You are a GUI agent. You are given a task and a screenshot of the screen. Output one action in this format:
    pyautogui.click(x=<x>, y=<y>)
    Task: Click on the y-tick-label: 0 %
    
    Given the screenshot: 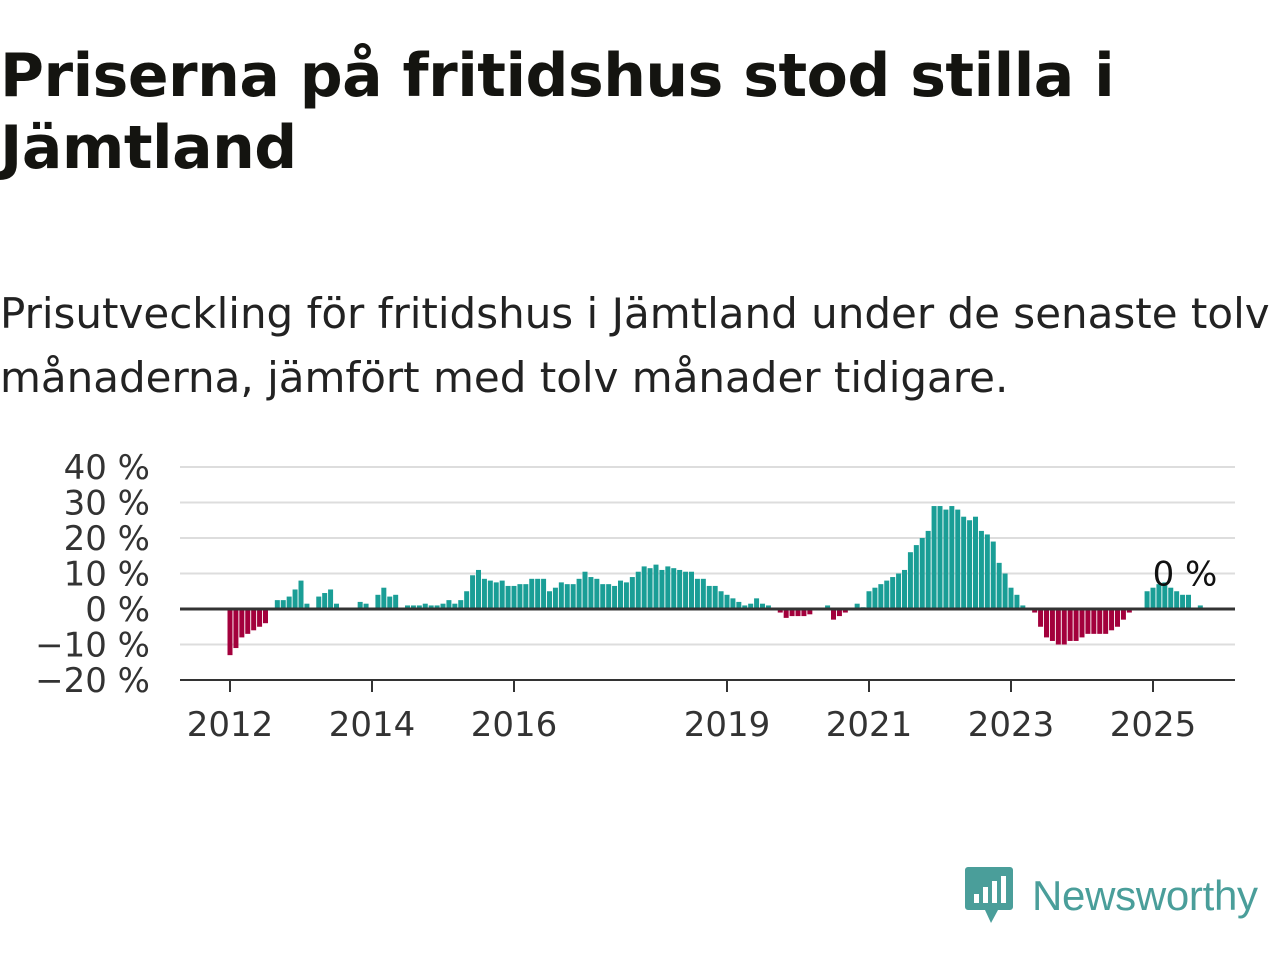 What is the action you would take?
    pyautogui.click(x=117, y=610)
    